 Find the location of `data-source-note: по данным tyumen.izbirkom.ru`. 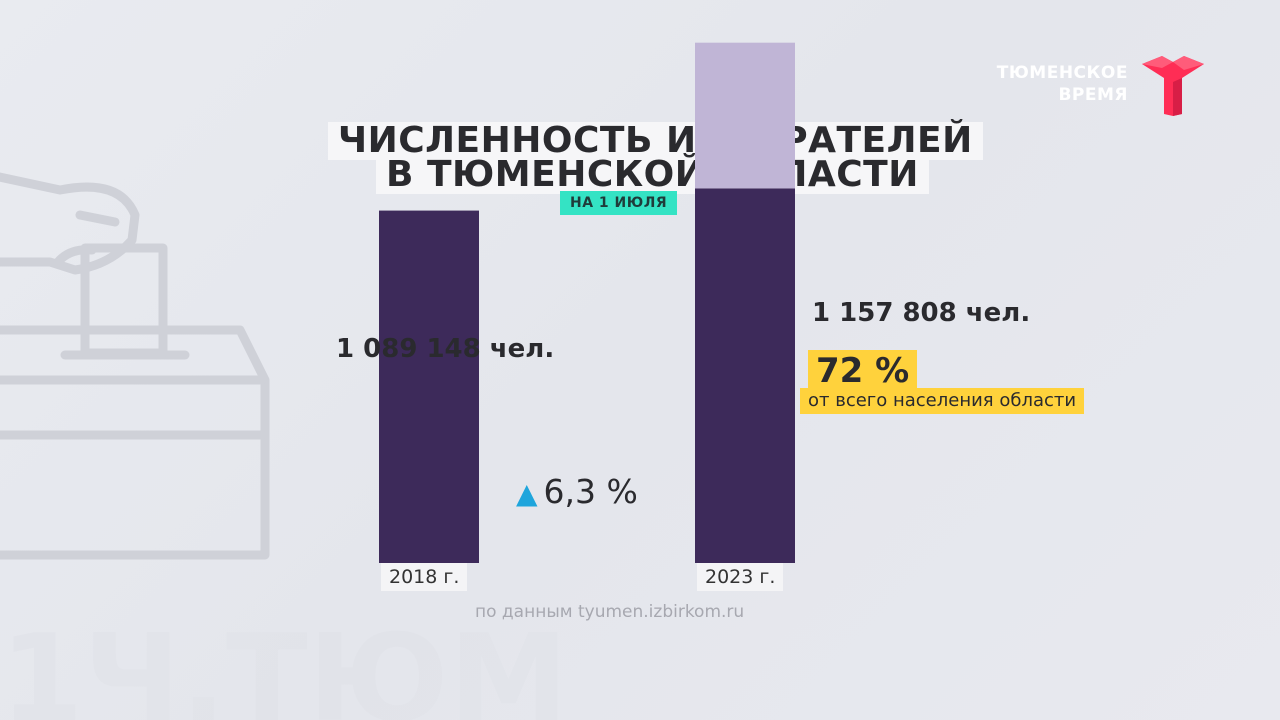

data-source-note: по данным tyumen.izbirkom.ru is located at coordinates (610, 612).